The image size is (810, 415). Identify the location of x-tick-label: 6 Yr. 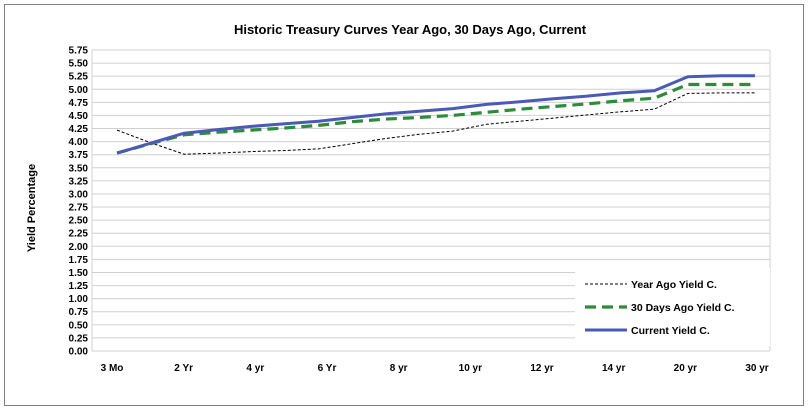
(327, 368).